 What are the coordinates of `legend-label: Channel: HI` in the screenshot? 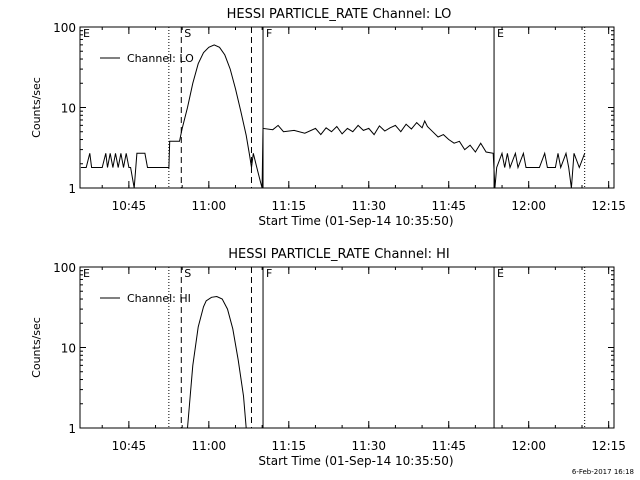 It's located at (159, 298).